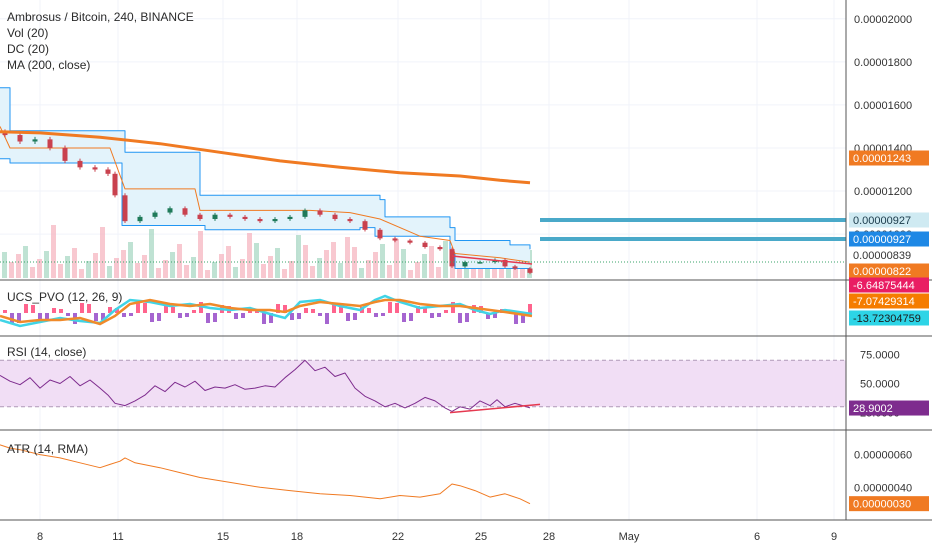 The height and width of the screenshot is (550, 932). I want to click on x-axis-tick: 6, so click(757, 537).